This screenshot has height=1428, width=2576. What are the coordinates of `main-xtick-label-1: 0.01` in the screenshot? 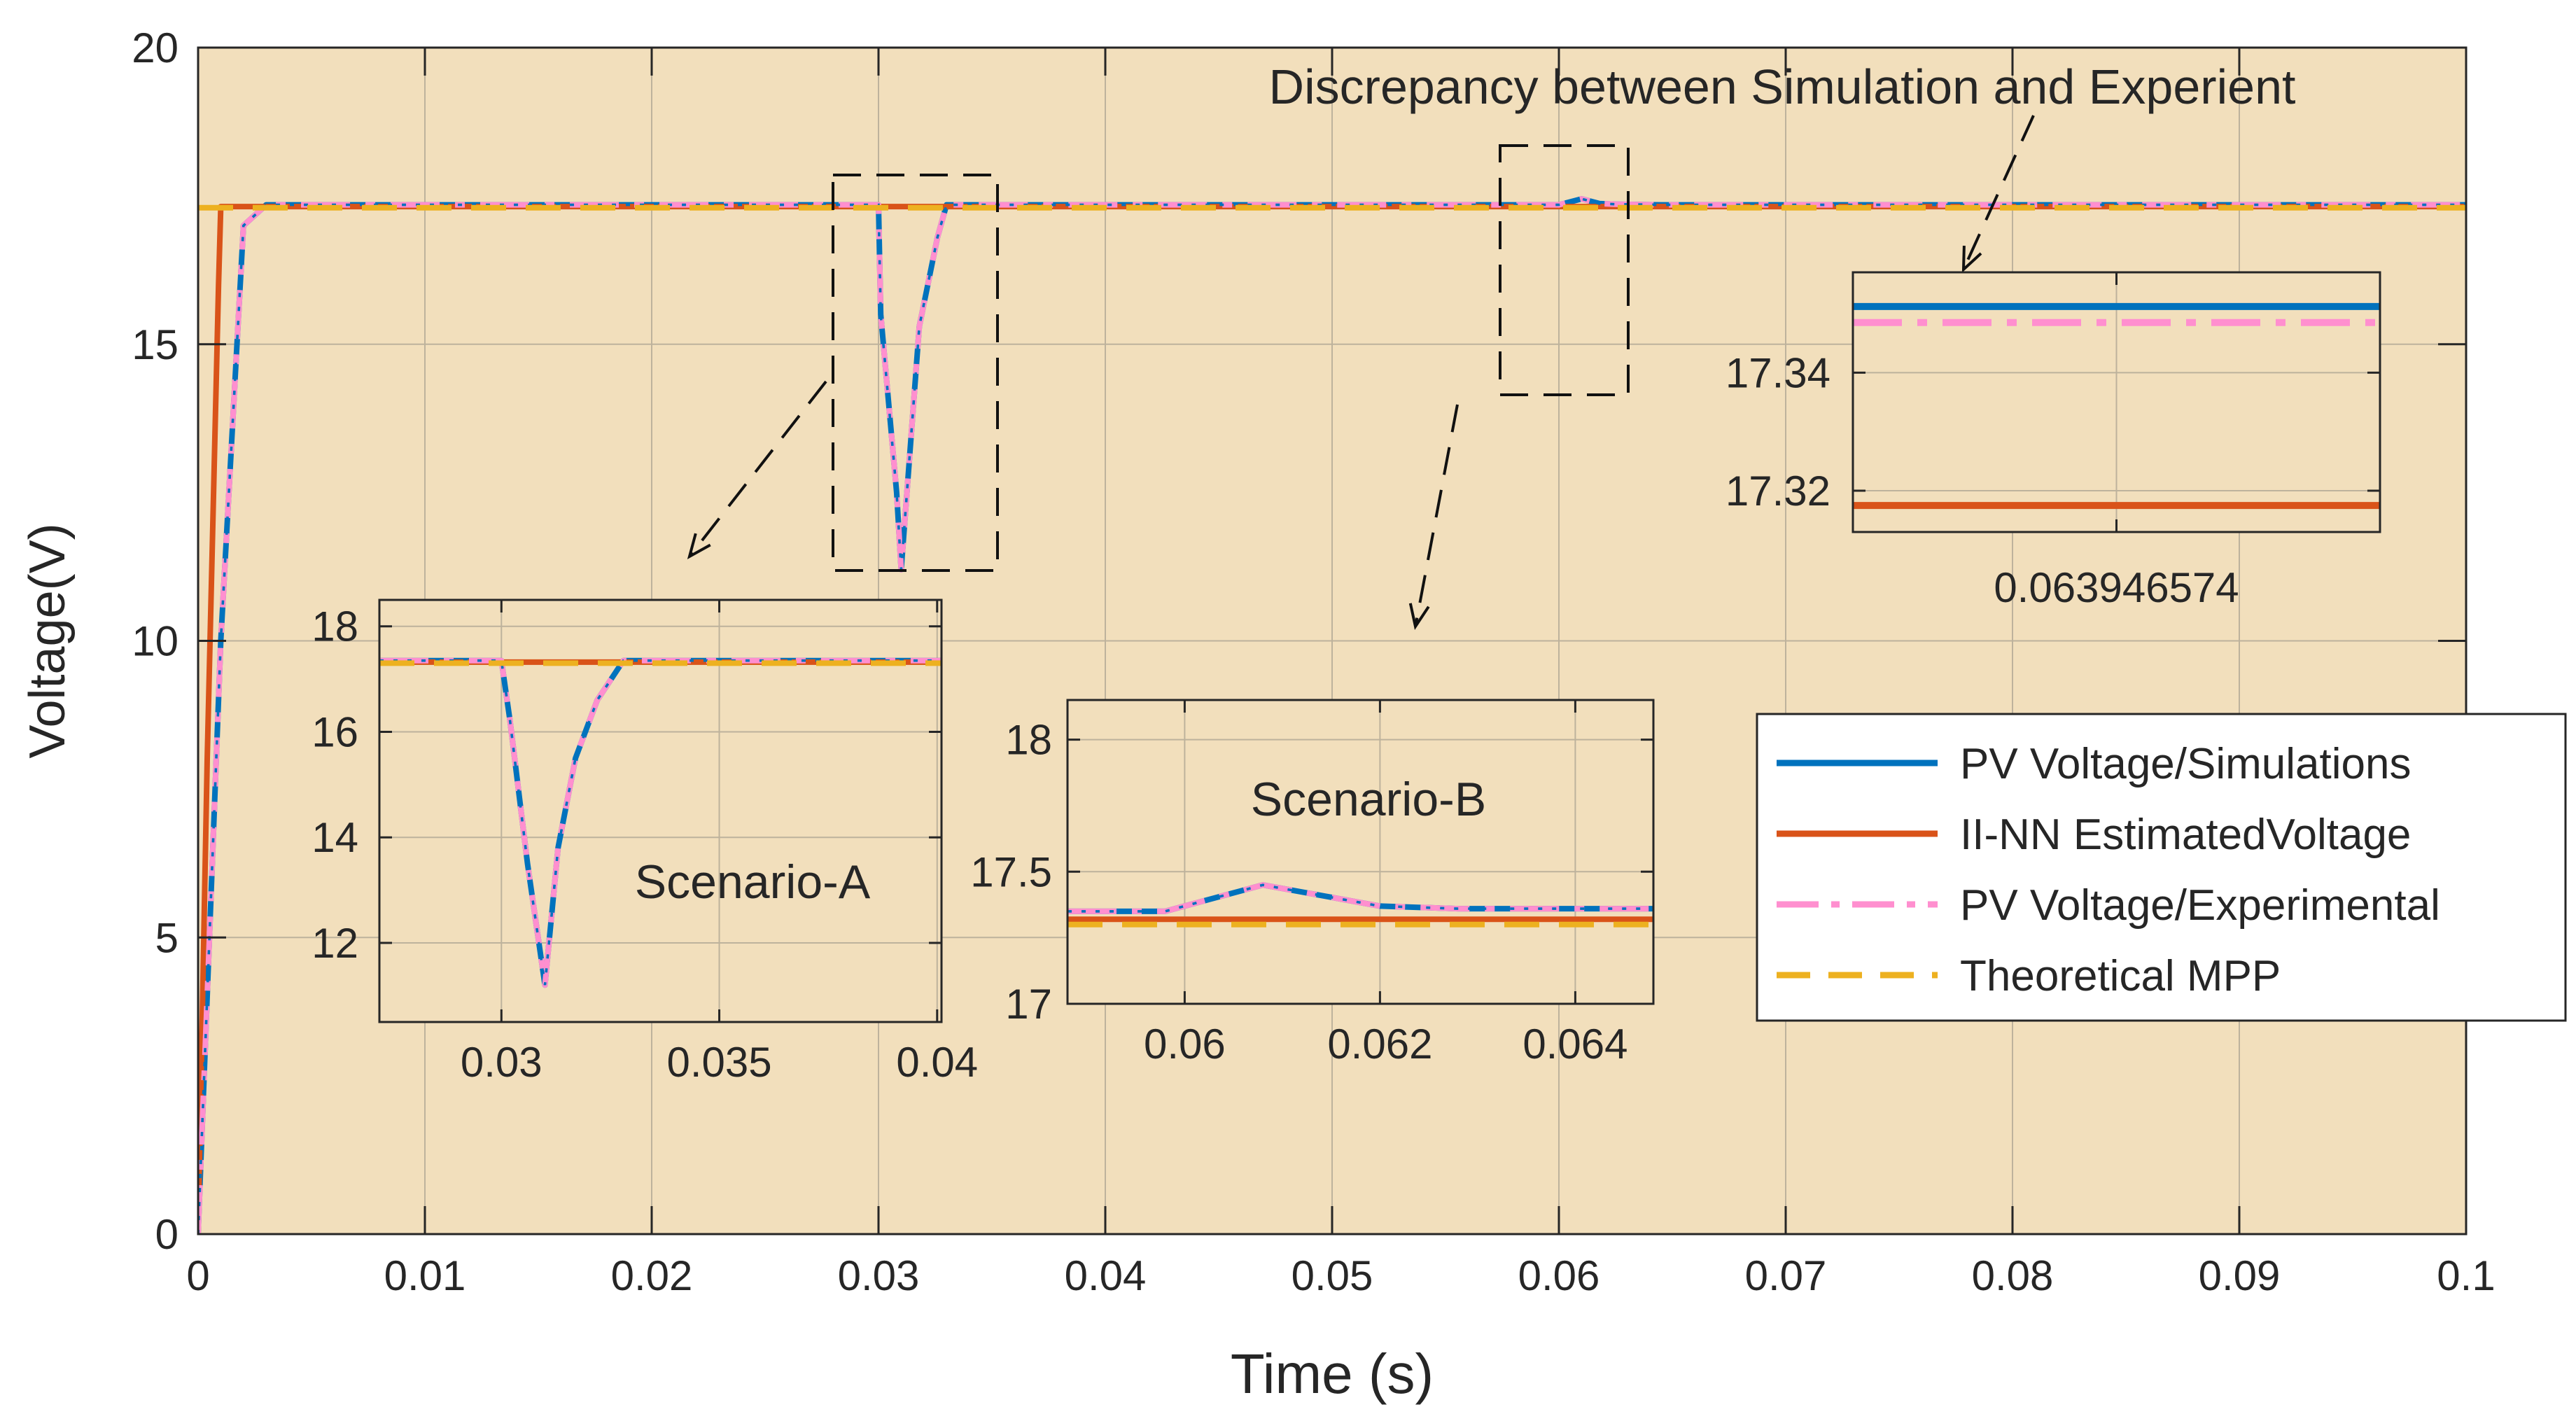 It's located at (425, 1275).